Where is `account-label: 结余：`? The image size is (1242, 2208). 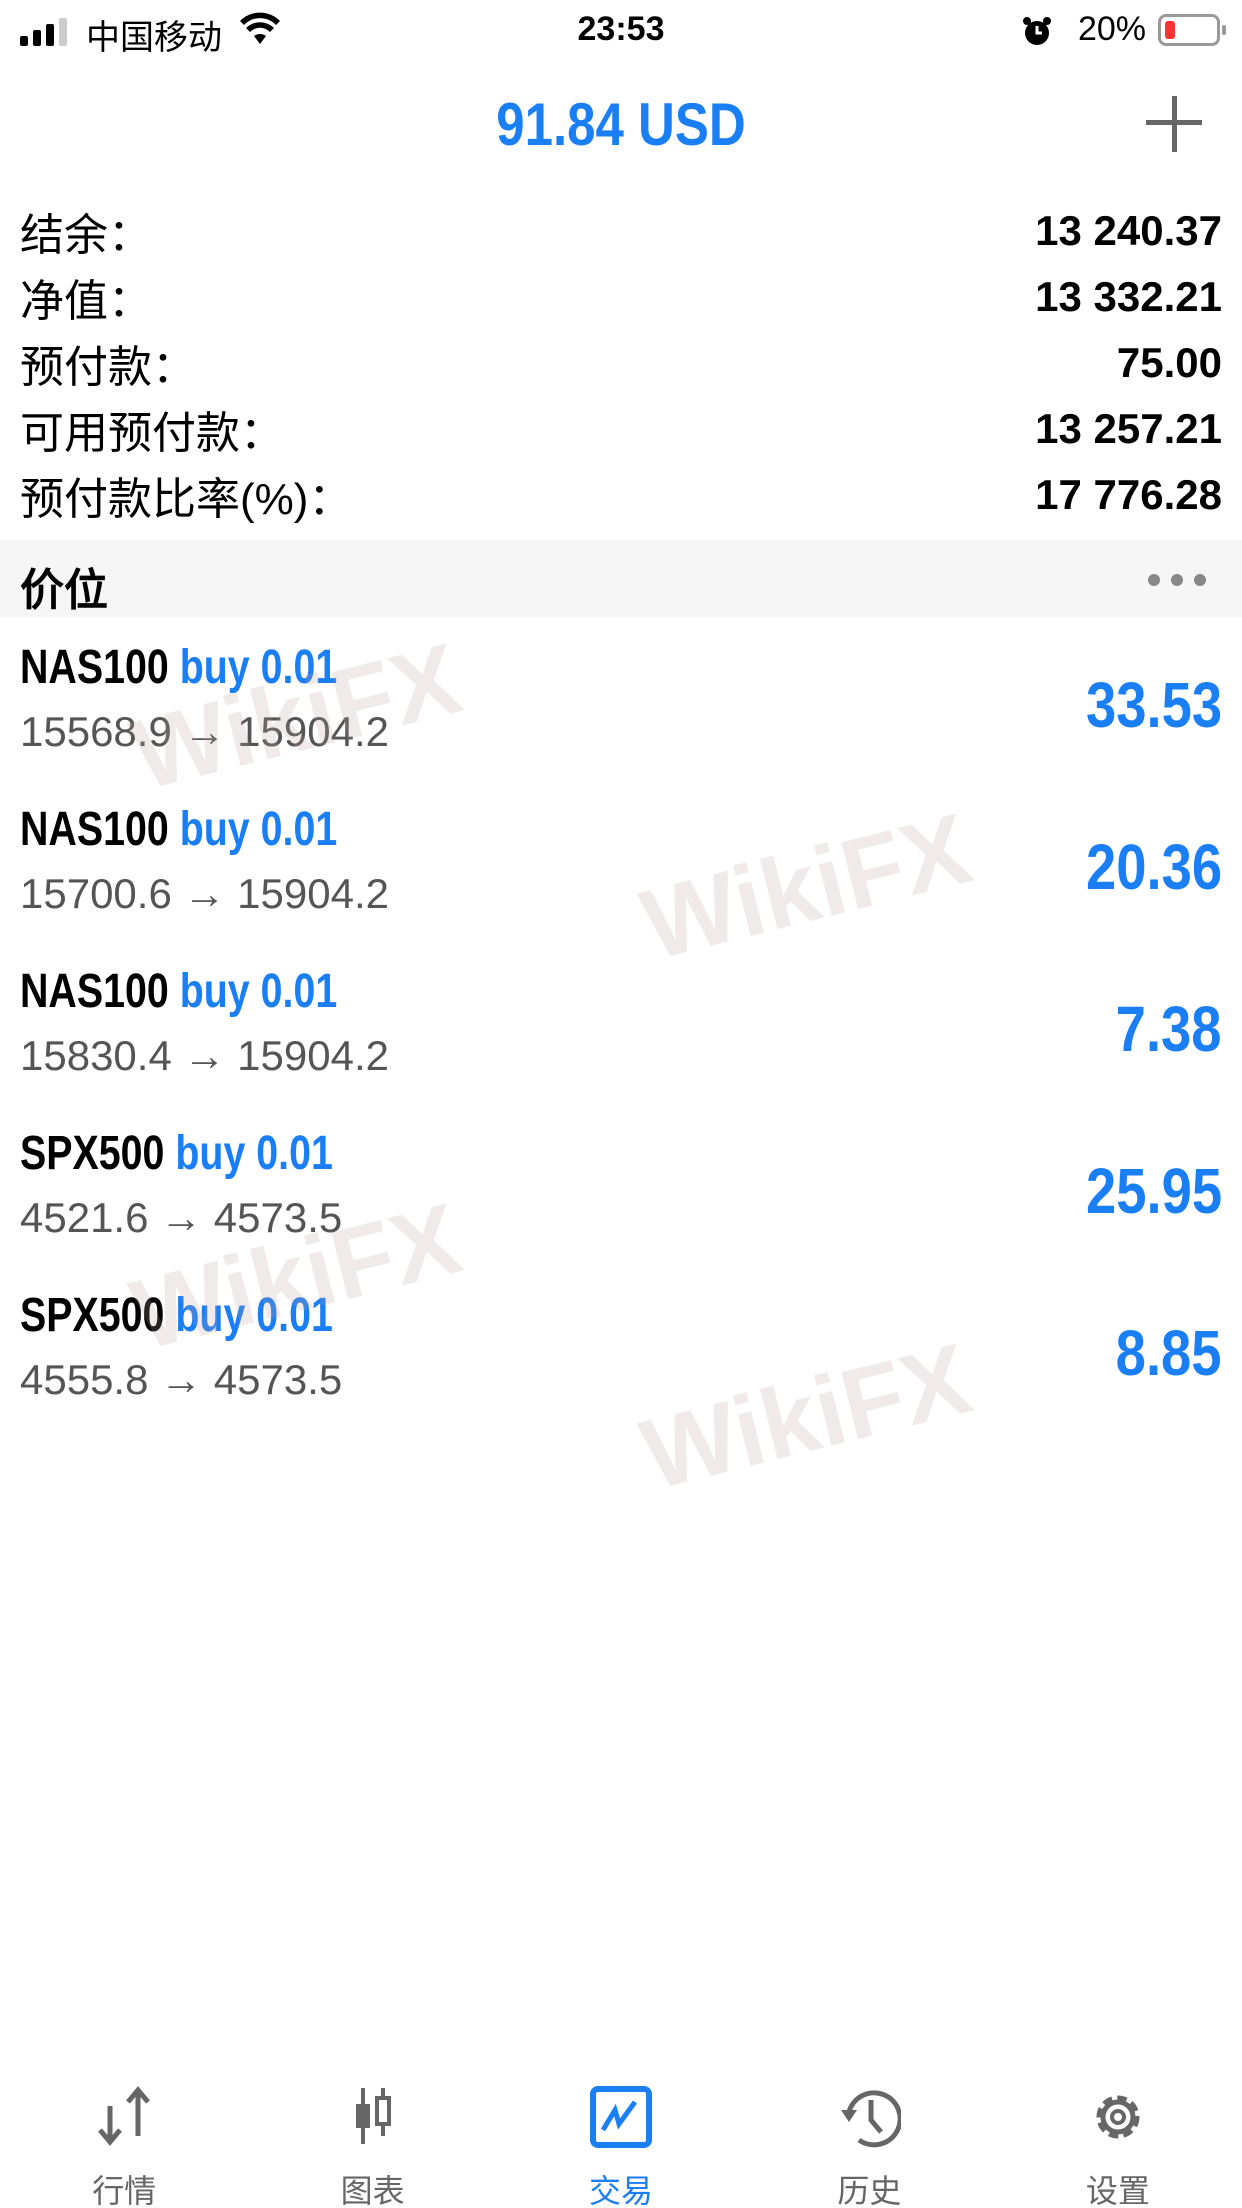 account-label: 结余： is located at coordinates (86, 235).